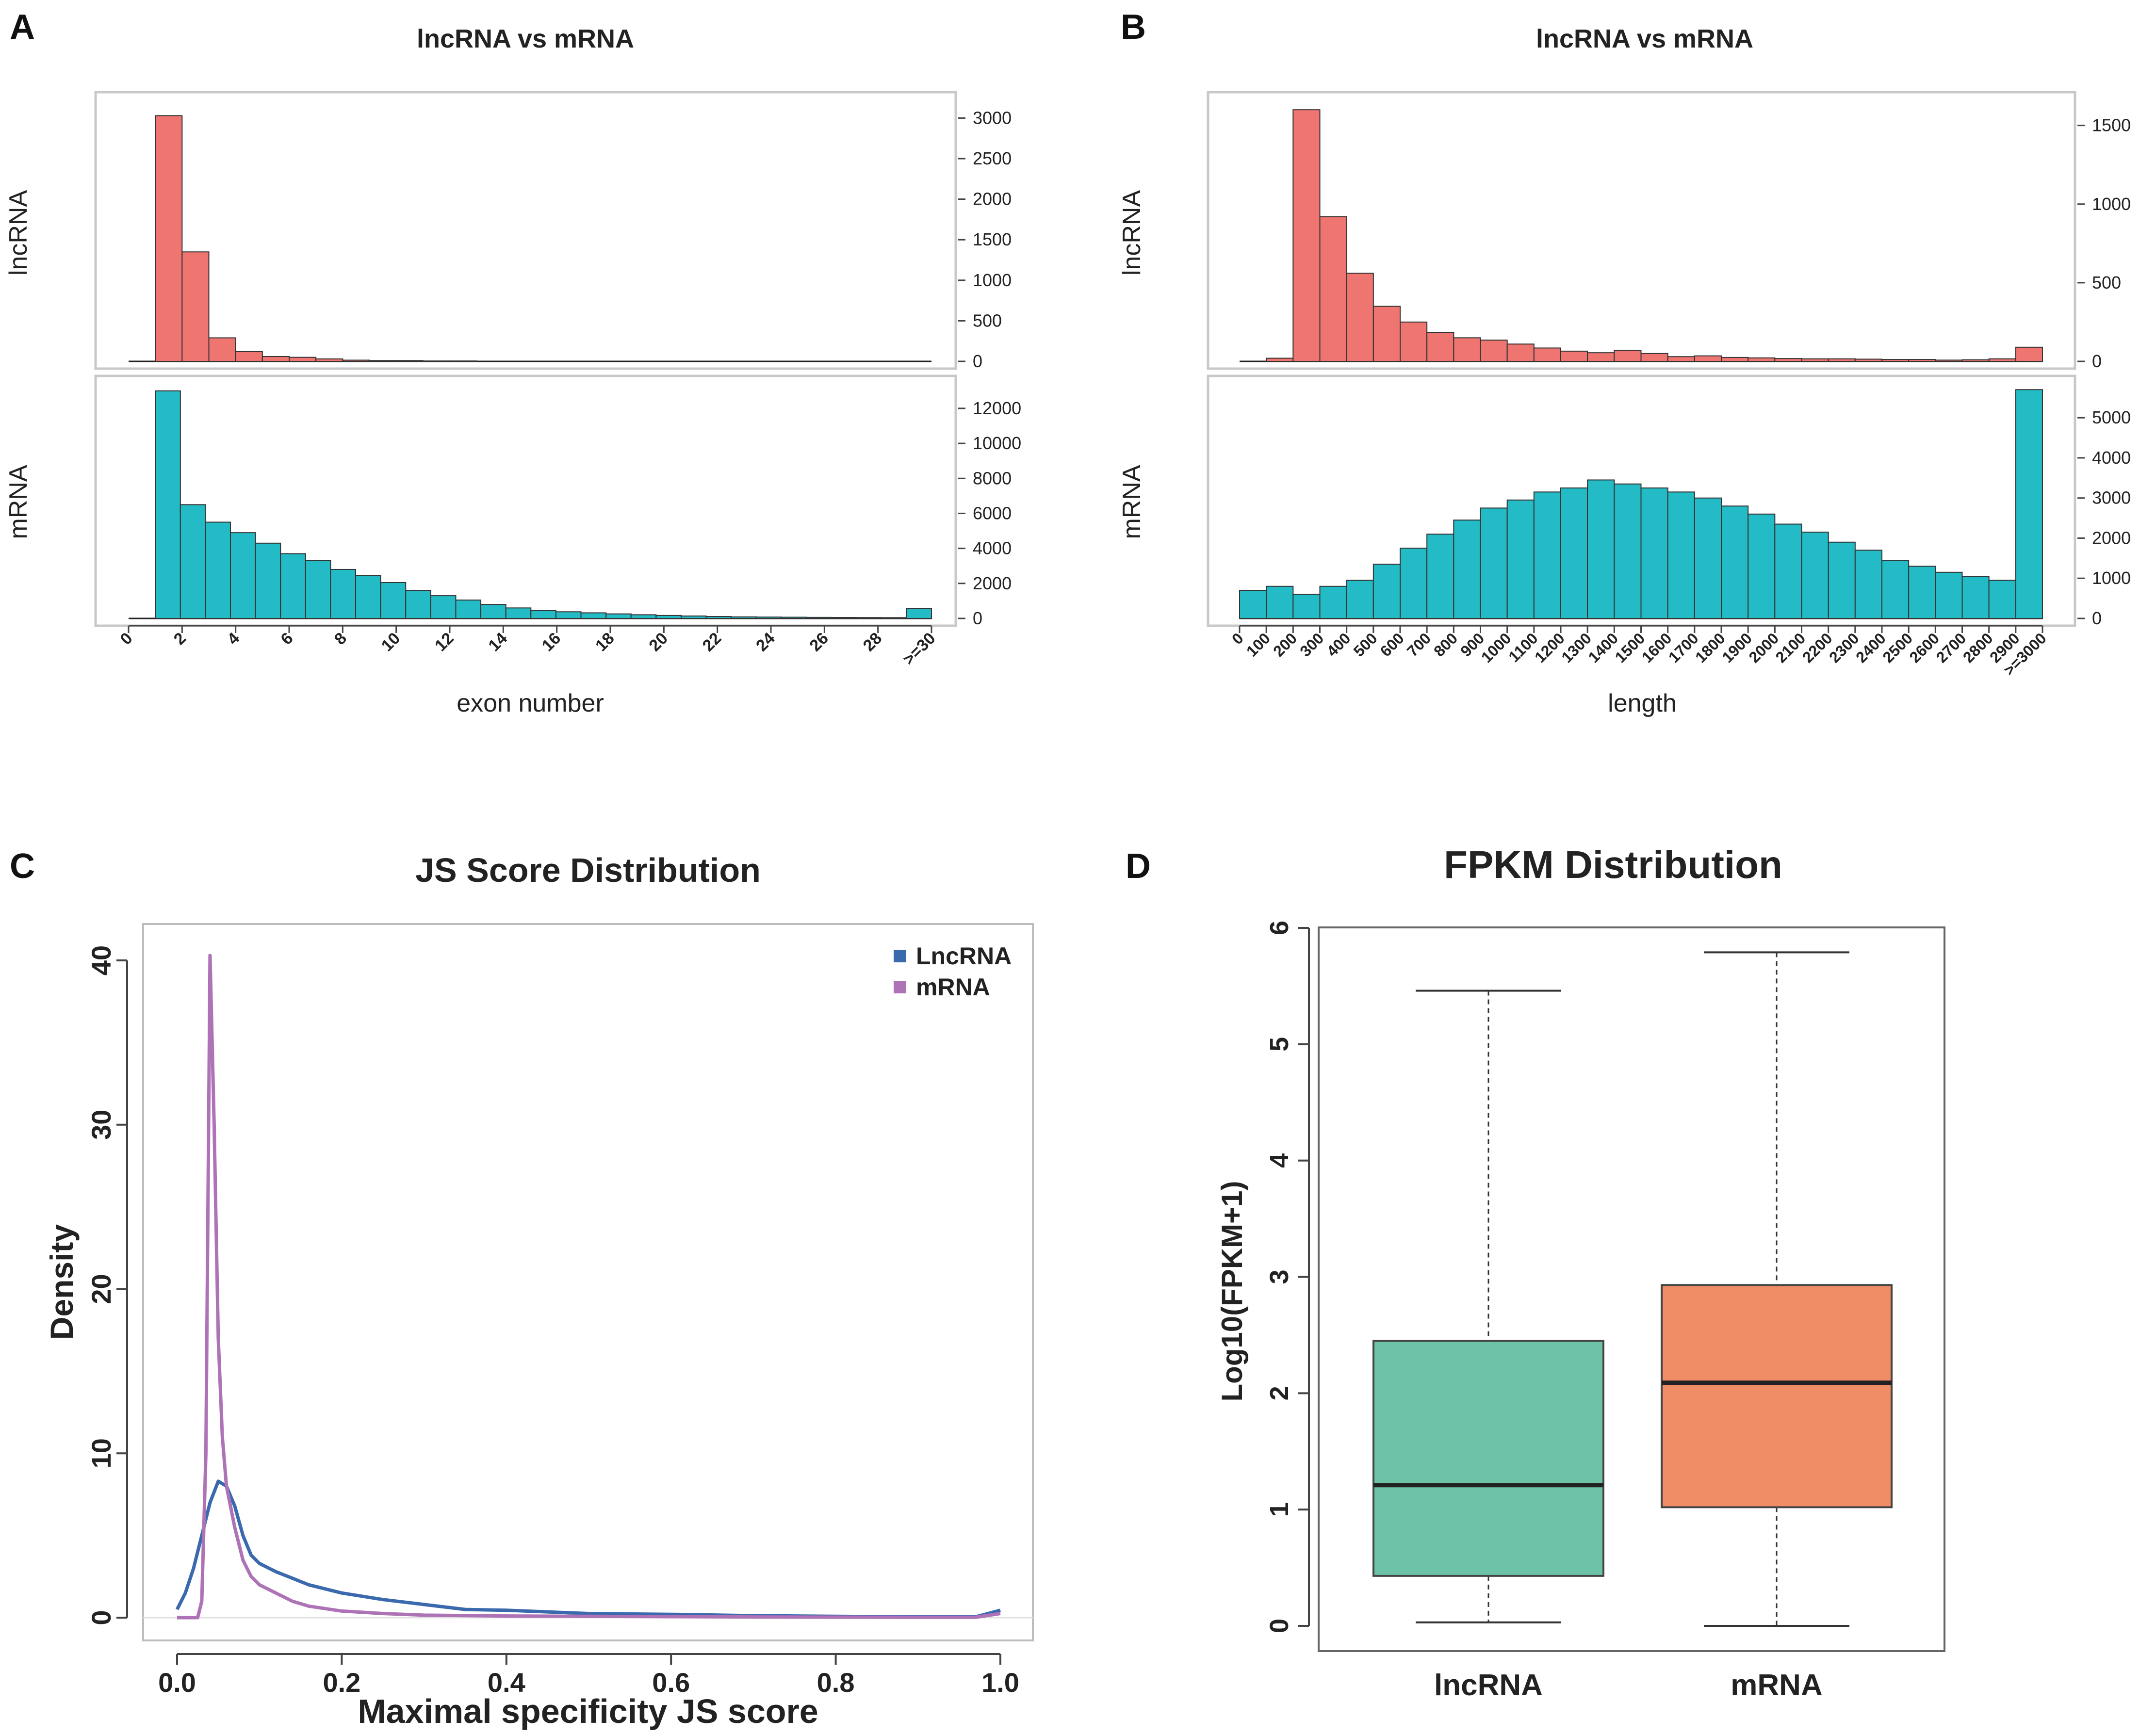  I want to click on panel-b-x-tick-label: 1000, so click(1496, 647).